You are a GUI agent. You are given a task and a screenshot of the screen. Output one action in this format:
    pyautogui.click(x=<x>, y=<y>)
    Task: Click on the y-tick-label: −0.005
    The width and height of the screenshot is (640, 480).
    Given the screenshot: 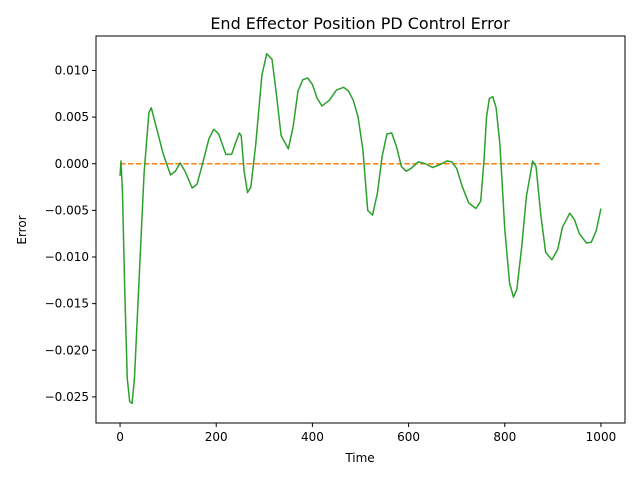 What is the action you would take?
    pyautogui.click(x=67, y=210)
    